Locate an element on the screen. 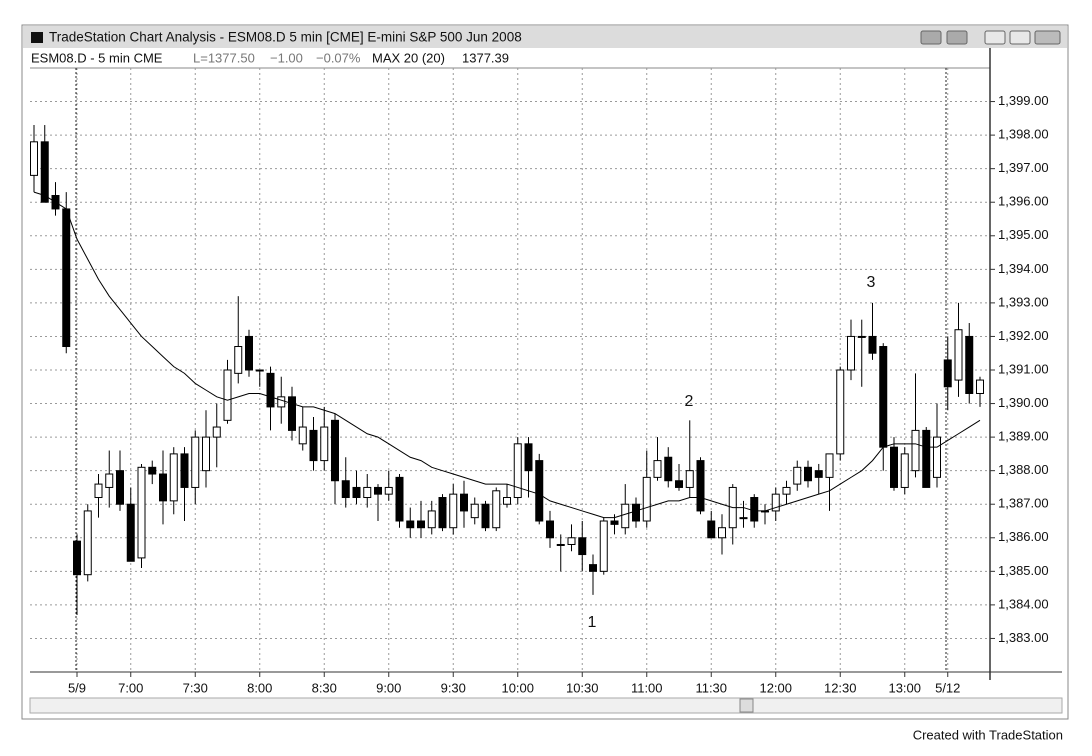  y-tick-label: 1,397.00 is located at coordinates (1023, 167).